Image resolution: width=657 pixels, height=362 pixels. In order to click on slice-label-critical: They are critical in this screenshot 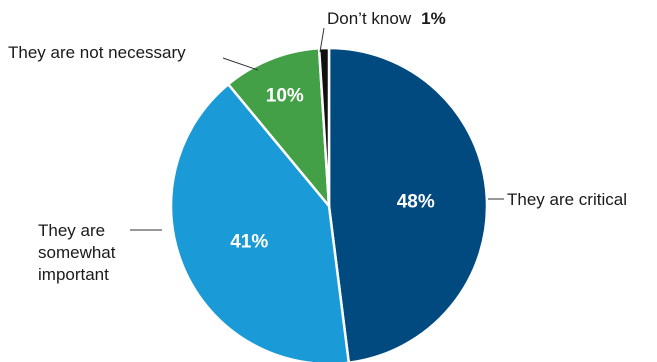, I will do `click(567, 199)`.